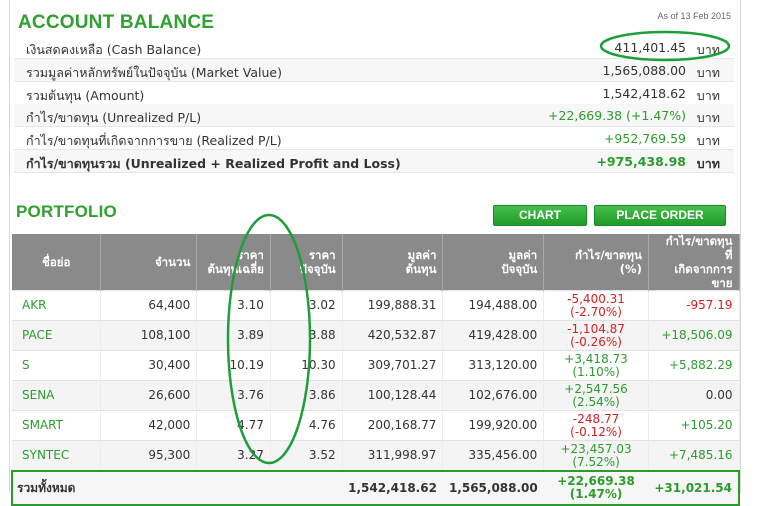 This screenshot has width=757, height=506. I want to click on cell-unrealized-pl: -5,400.31 (-2.70%), so click(596, 305).